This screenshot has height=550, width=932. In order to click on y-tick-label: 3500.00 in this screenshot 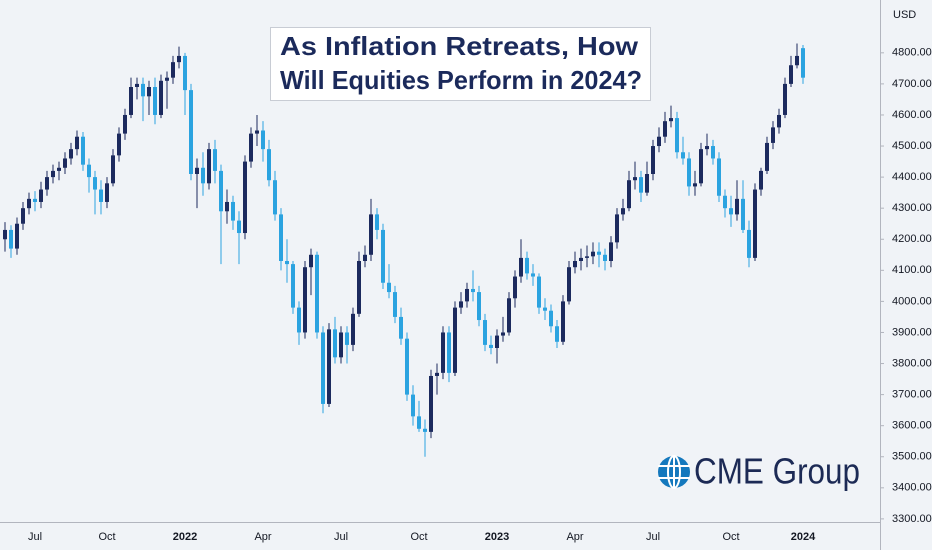, I will do `click(912, 457)`.